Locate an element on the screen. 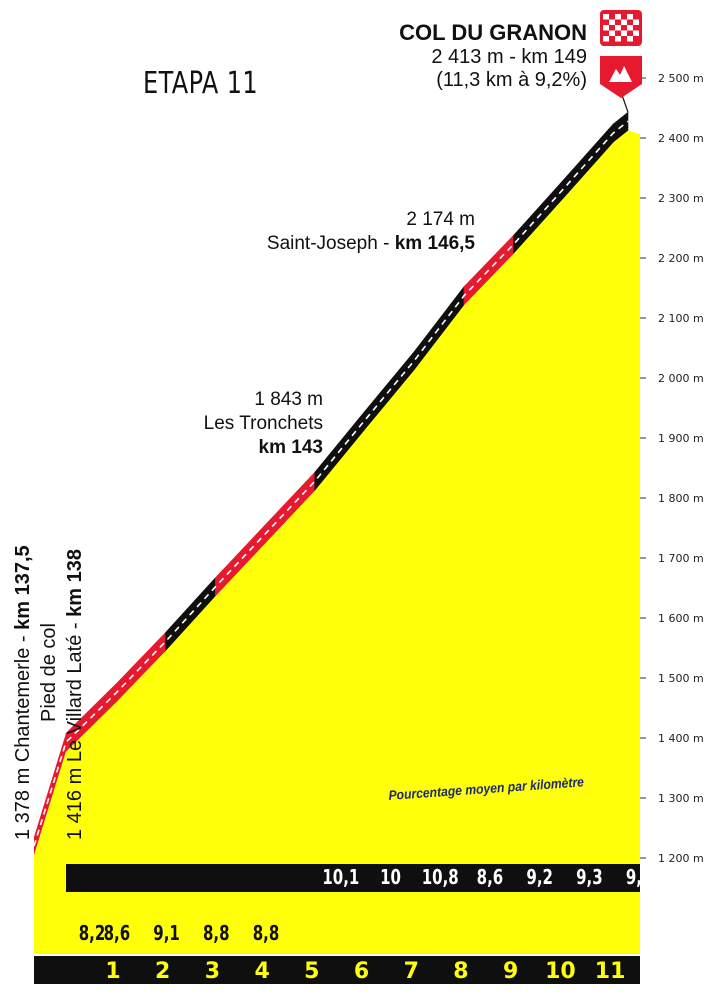 The height and width of the screenshot is (1000, 705). km-marker: 11 is located at coordinates (610, 971).